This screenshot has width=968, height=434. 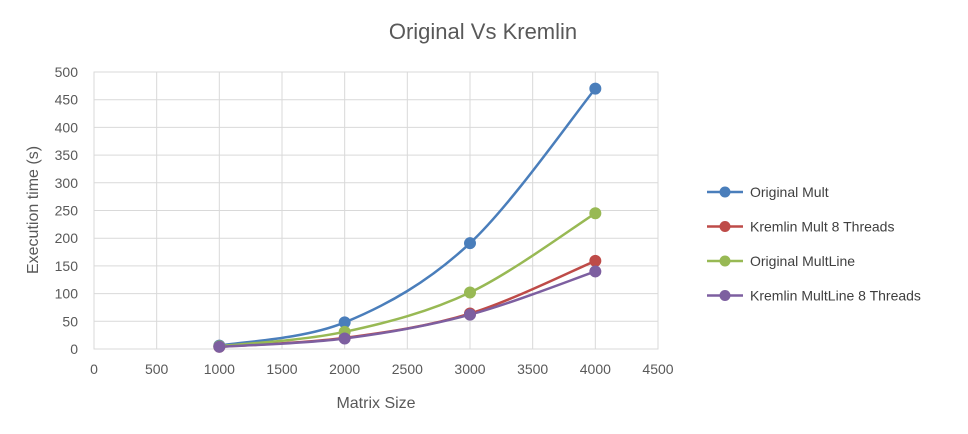 What do you see at coordinates (532, 369) in the screenshot?
I see `x-tick-label: 3500` at bounding box center [532, 369].